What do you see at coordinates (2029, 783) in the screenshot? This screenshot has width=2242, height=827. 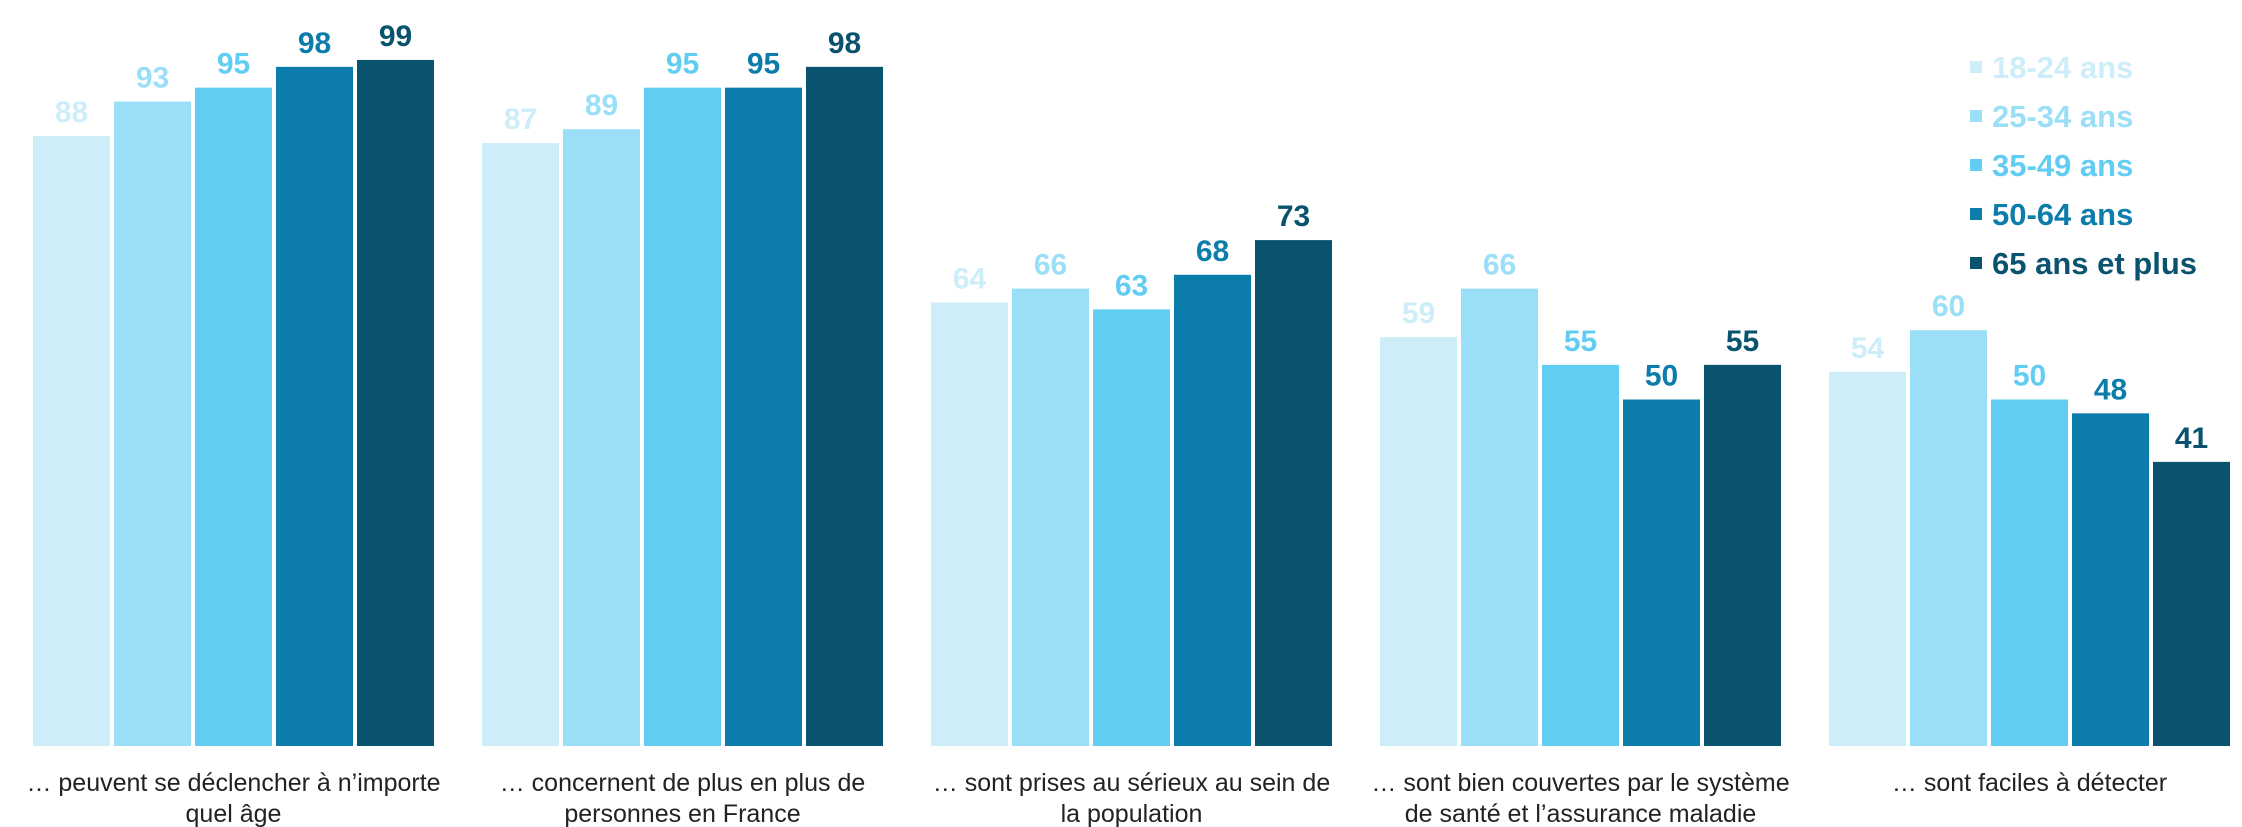 I see `category-label: … sont faciles à détecter` at bounding box center [2029, 783].